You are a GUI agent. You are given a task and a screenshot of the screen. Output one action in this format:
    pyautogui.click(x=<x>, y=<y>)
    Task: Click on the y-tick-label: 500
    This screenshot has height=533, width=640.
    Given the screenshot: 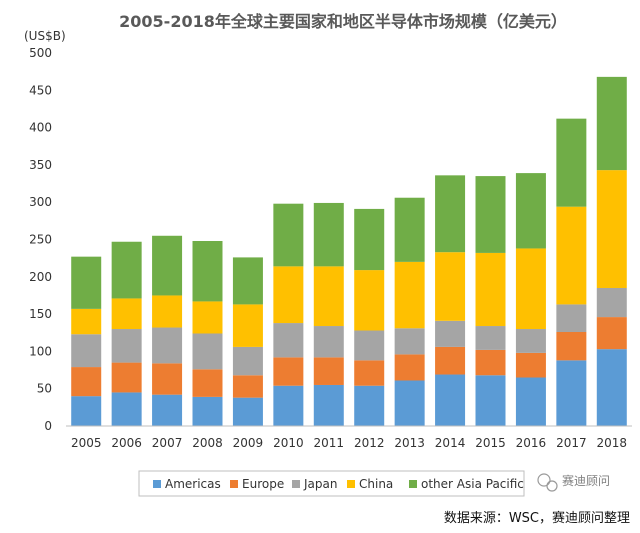 What is the action you would take?
    pyautogui.click(x=40, y=53)
    